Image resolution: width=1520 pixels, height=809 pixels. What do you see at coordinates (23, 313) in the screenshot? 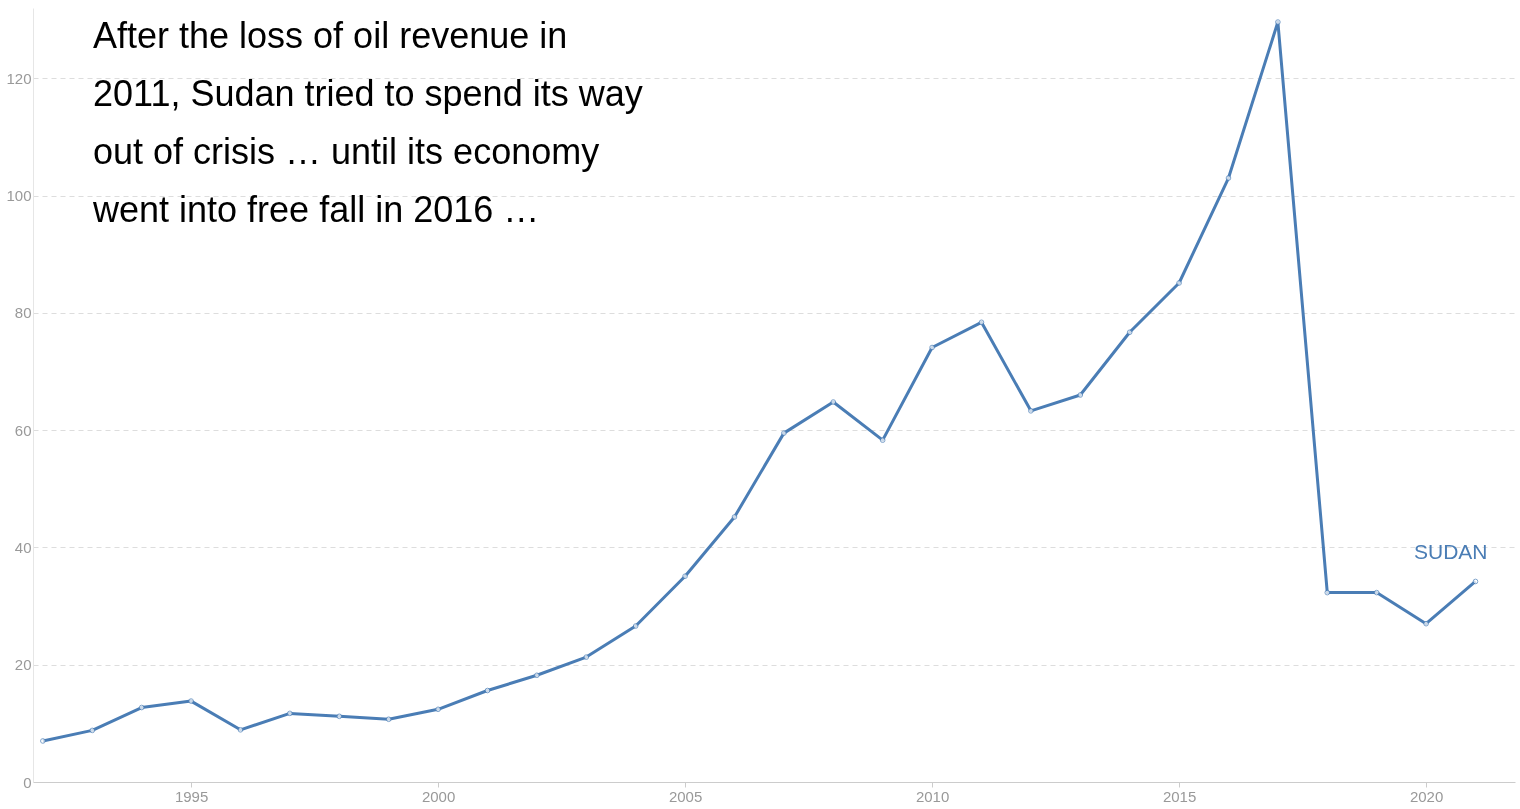
I see `y-tick-label: 80` at bounding box center [23, 313].